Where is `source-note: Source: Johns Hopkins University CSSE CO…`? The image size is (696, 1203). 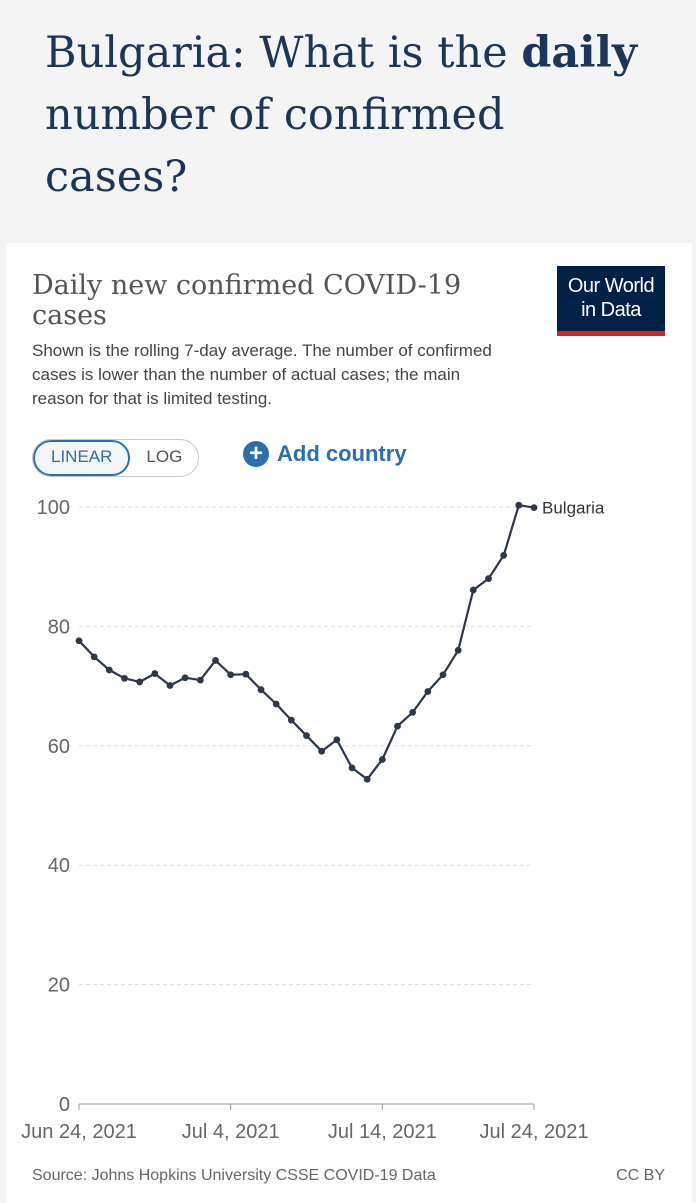 source-note: Source: Johns Hopkins University CSSE CO… is located at coordinates (234, 1175).